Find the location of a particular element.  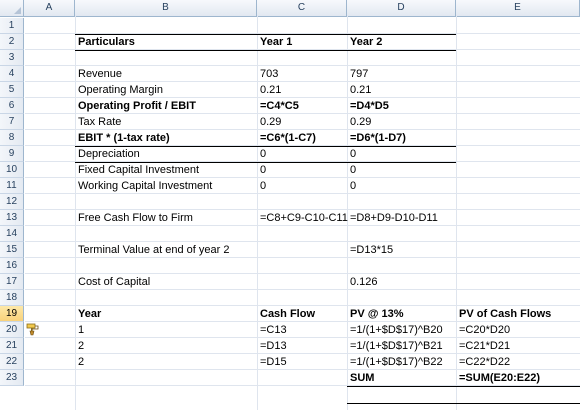

row-header-6: 6 is located at coordinates (12, 106).